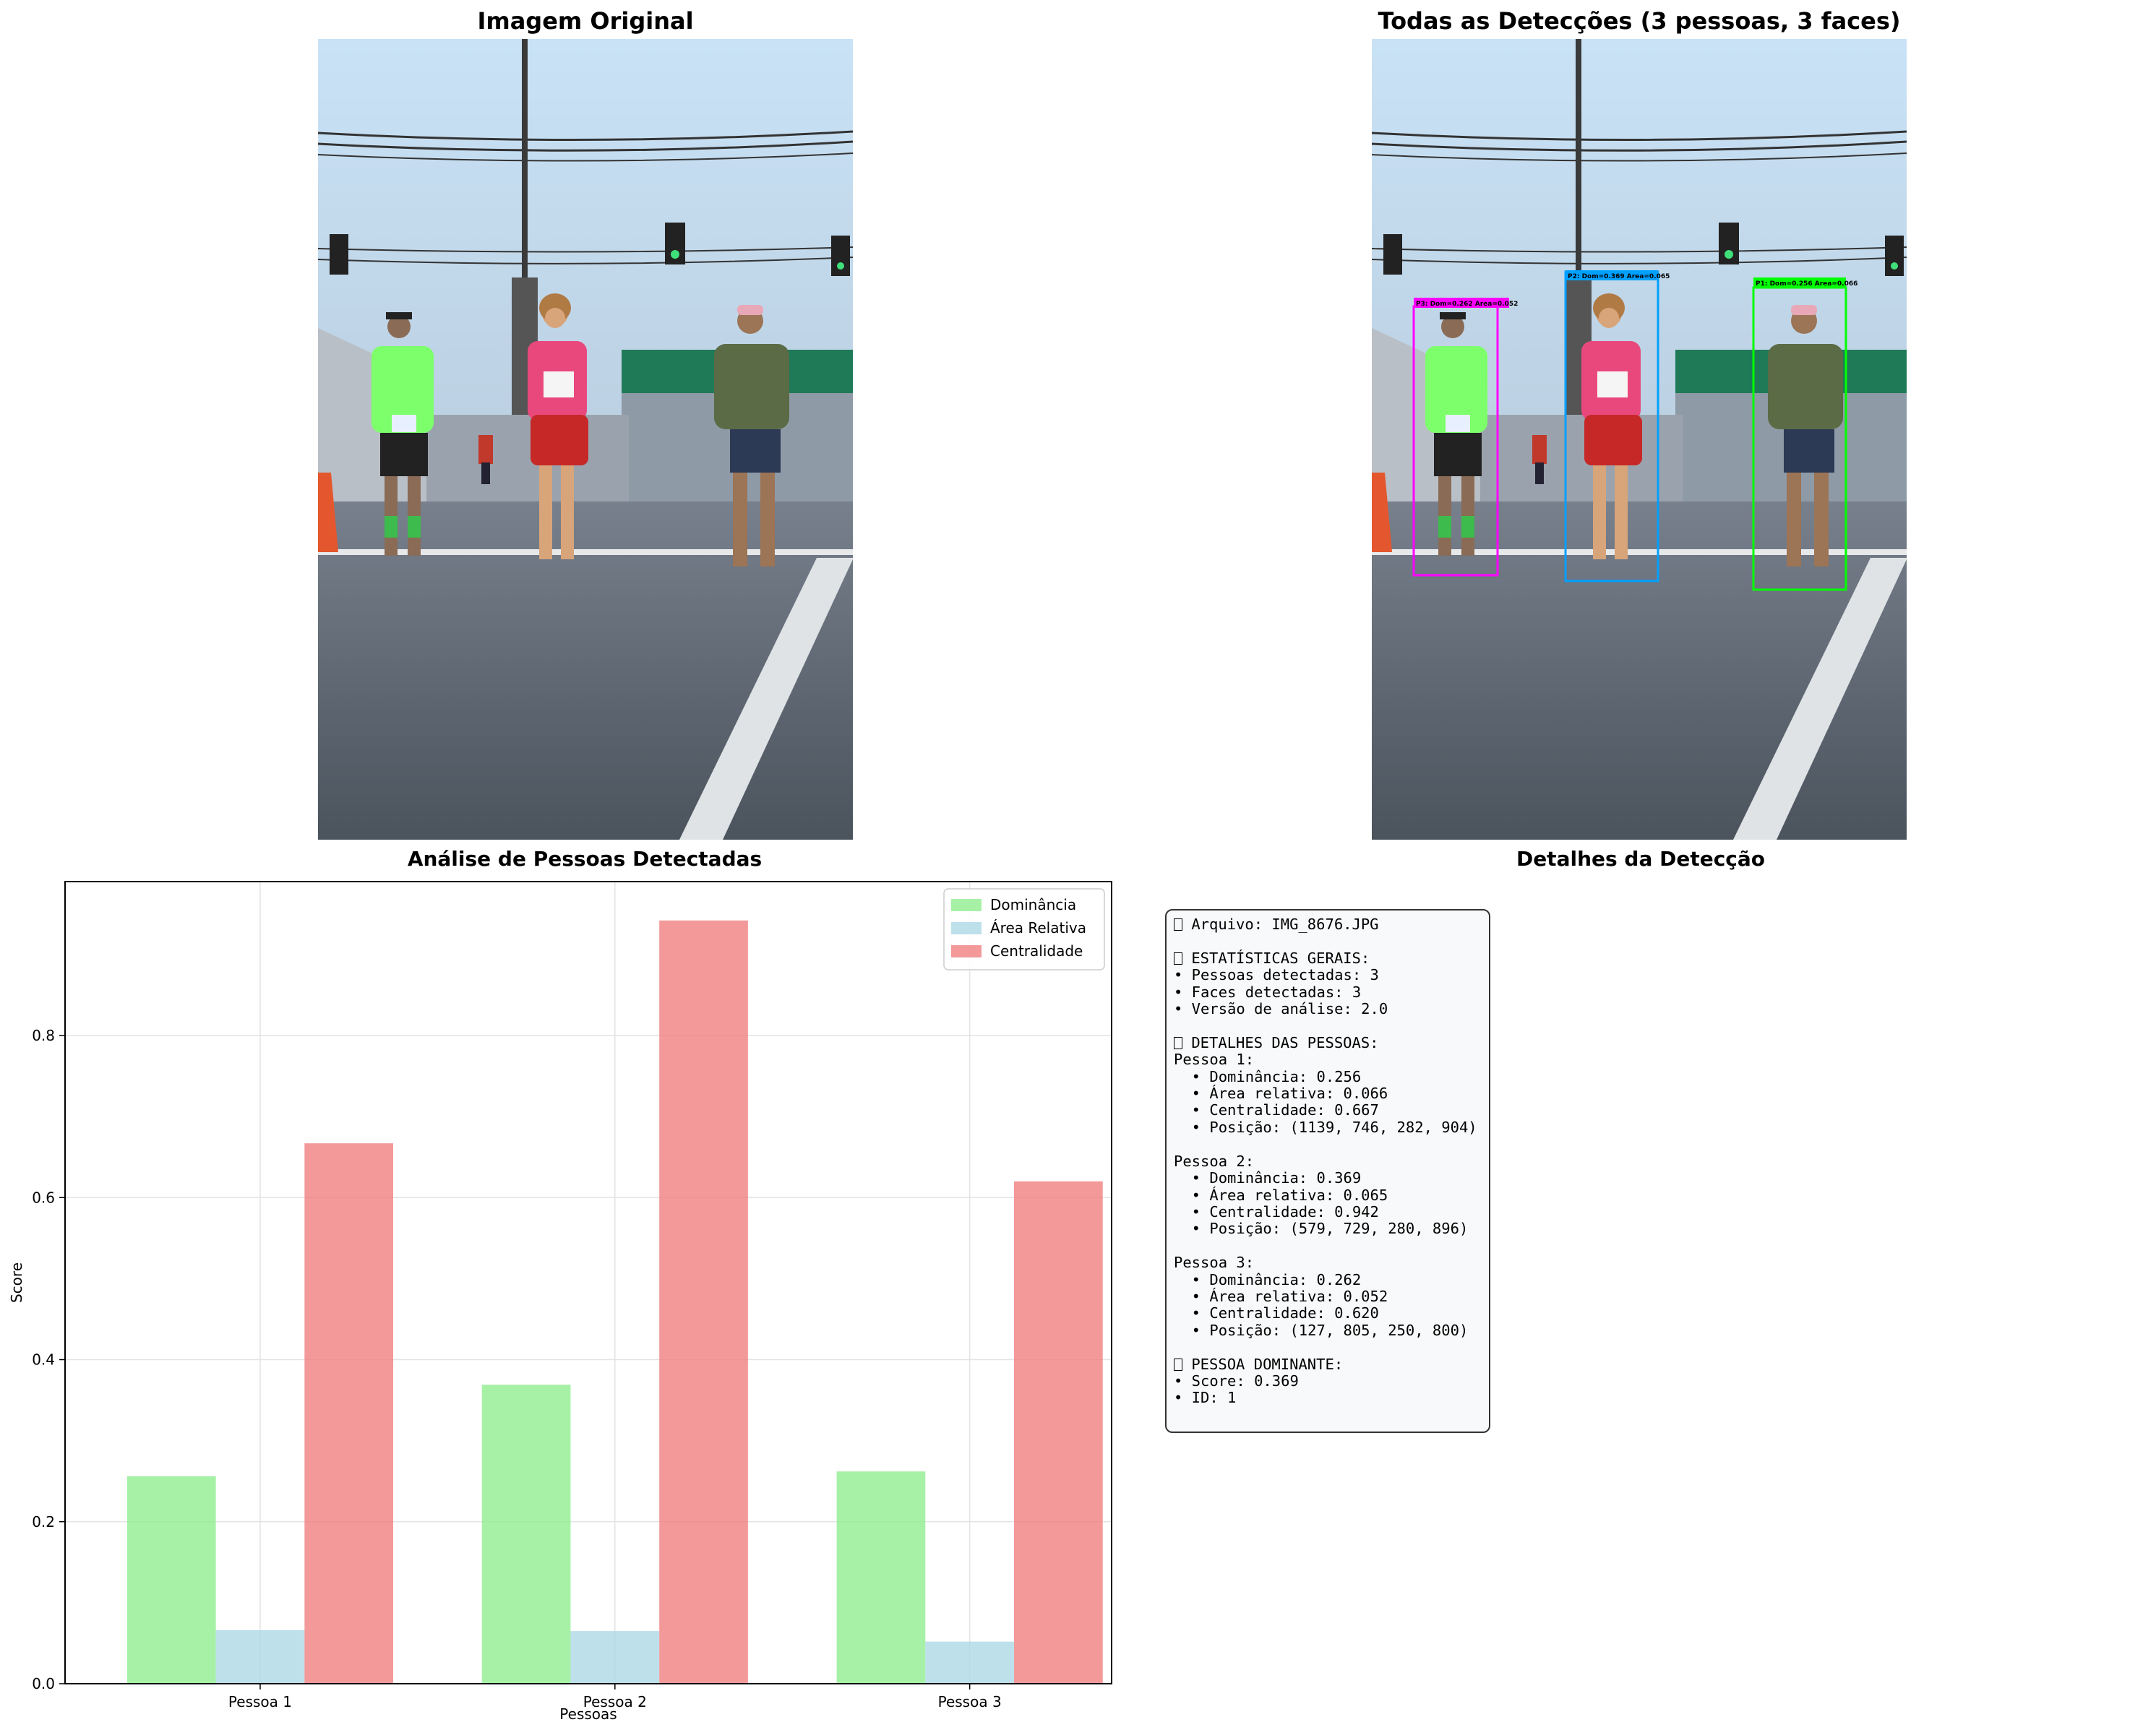 The width and height of the screenshot is (2156, 1722). Describe the element at coordinates (1268, 992) in the screenshot. I see `general-stat-line: • Faces detectadas: 3` at that location.